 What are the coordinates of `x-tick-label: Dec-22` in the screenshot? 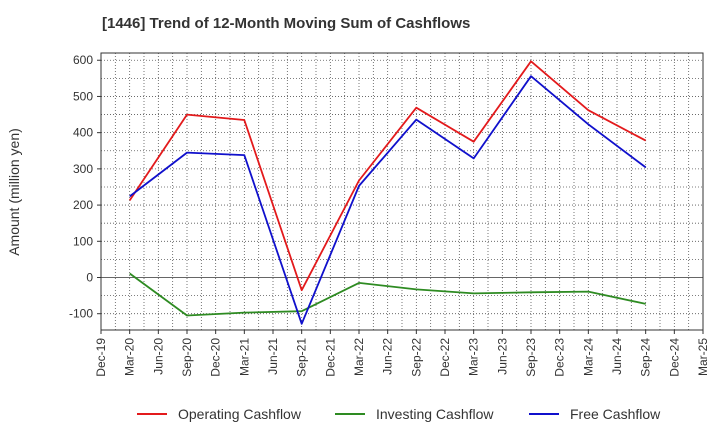 It's located at (445, 357).